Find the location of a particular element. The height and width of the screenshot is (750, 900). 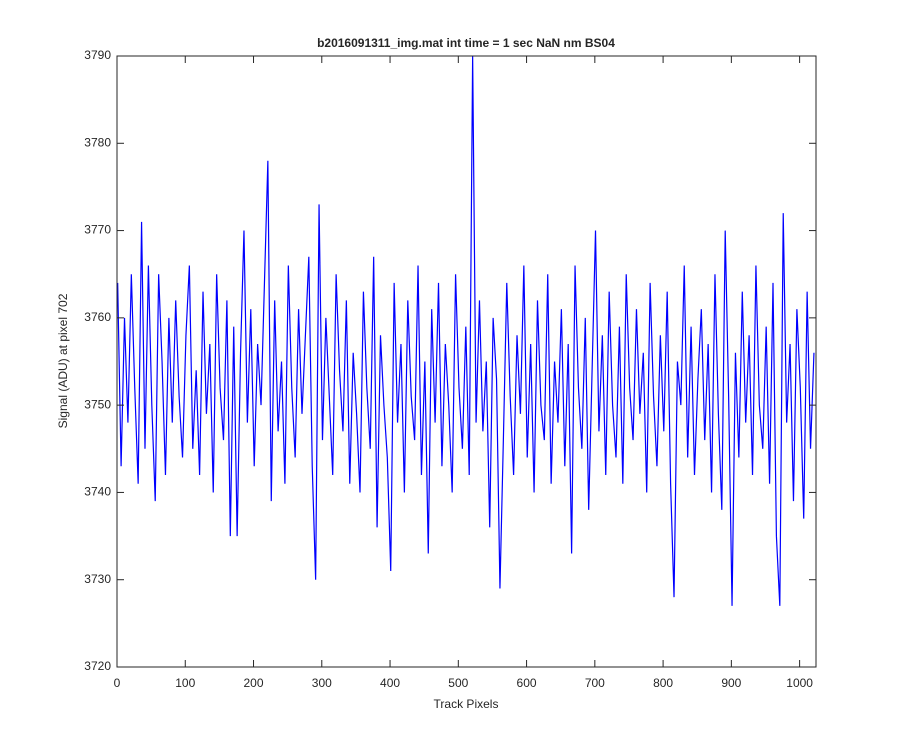

x-tick-label: 200 is located at coordinates (254, 683).